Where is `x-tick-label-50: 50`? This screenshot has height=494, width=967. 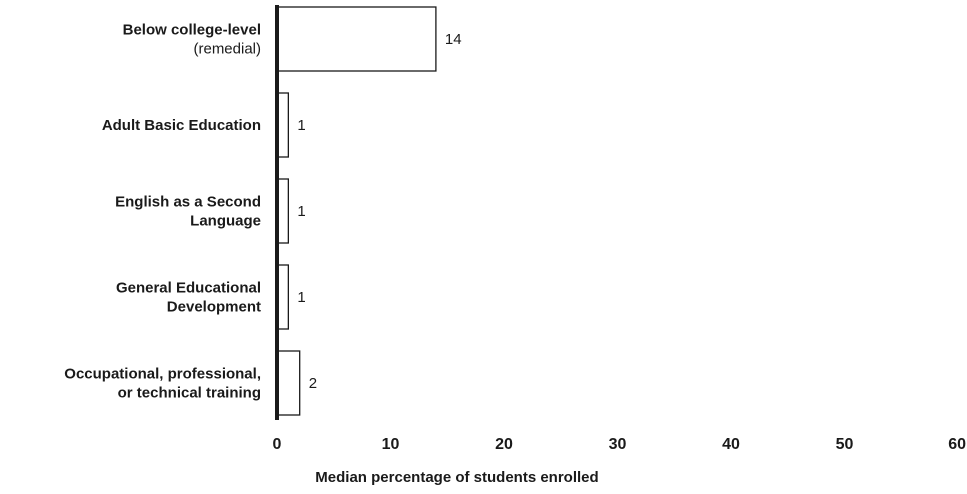
x-tick-label-50: 50 is located at coordinates (845, 444).